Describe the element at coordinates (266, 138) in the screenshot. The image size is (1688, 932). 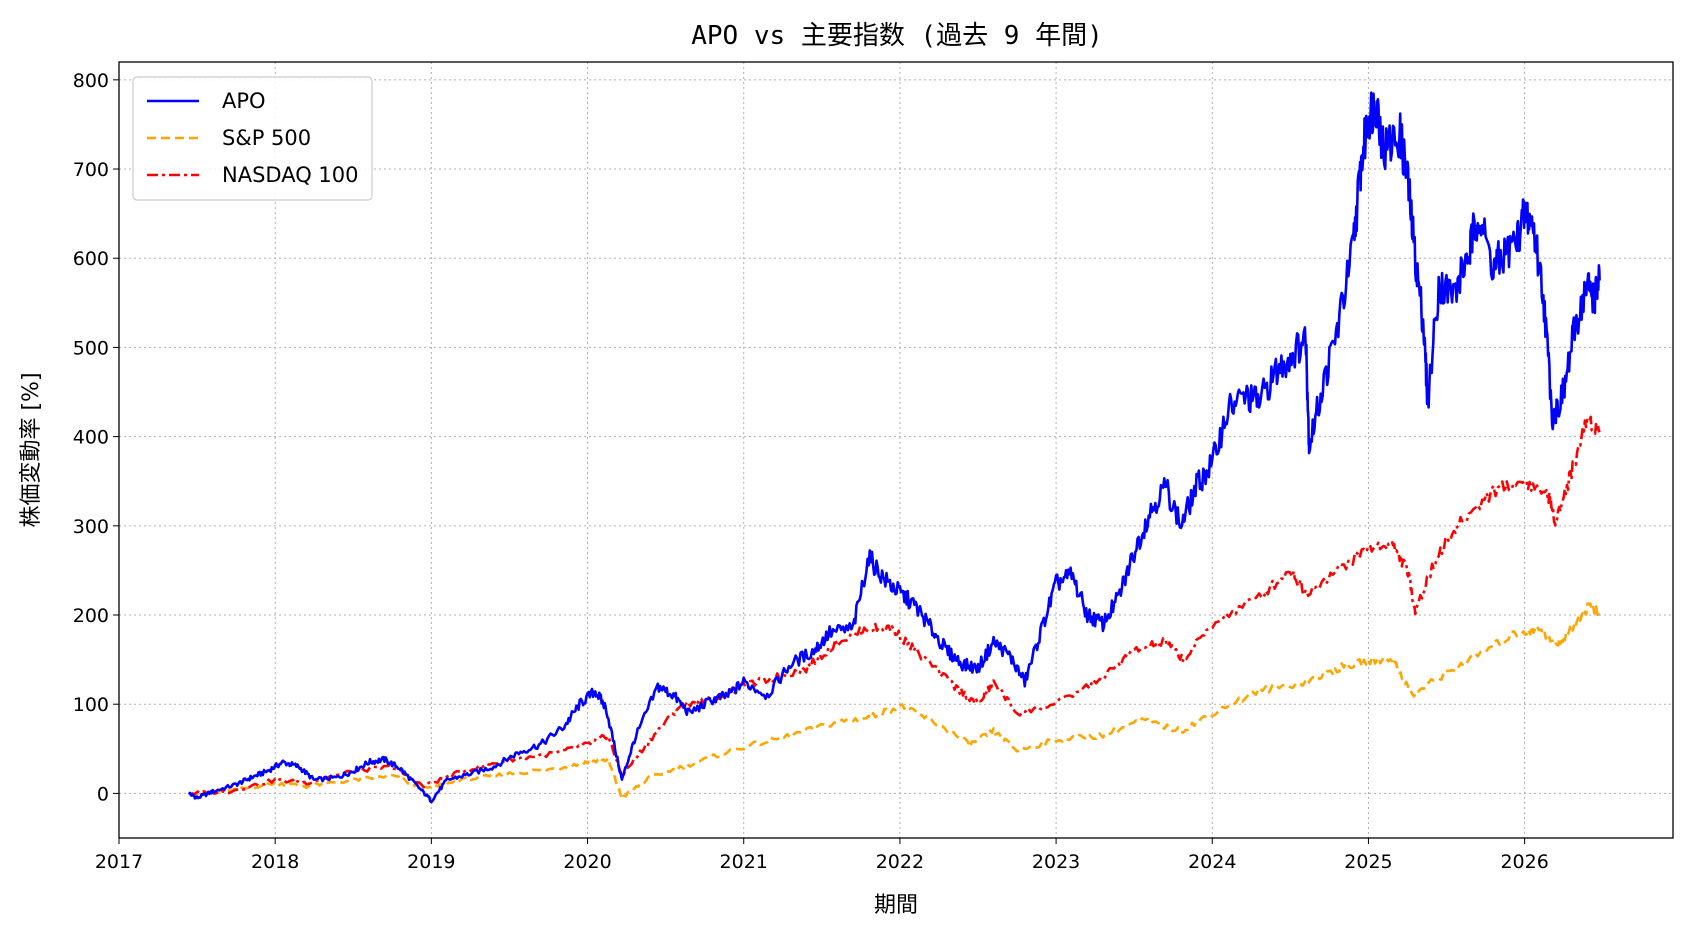
I see `legend-label: S&P 500` at that location.